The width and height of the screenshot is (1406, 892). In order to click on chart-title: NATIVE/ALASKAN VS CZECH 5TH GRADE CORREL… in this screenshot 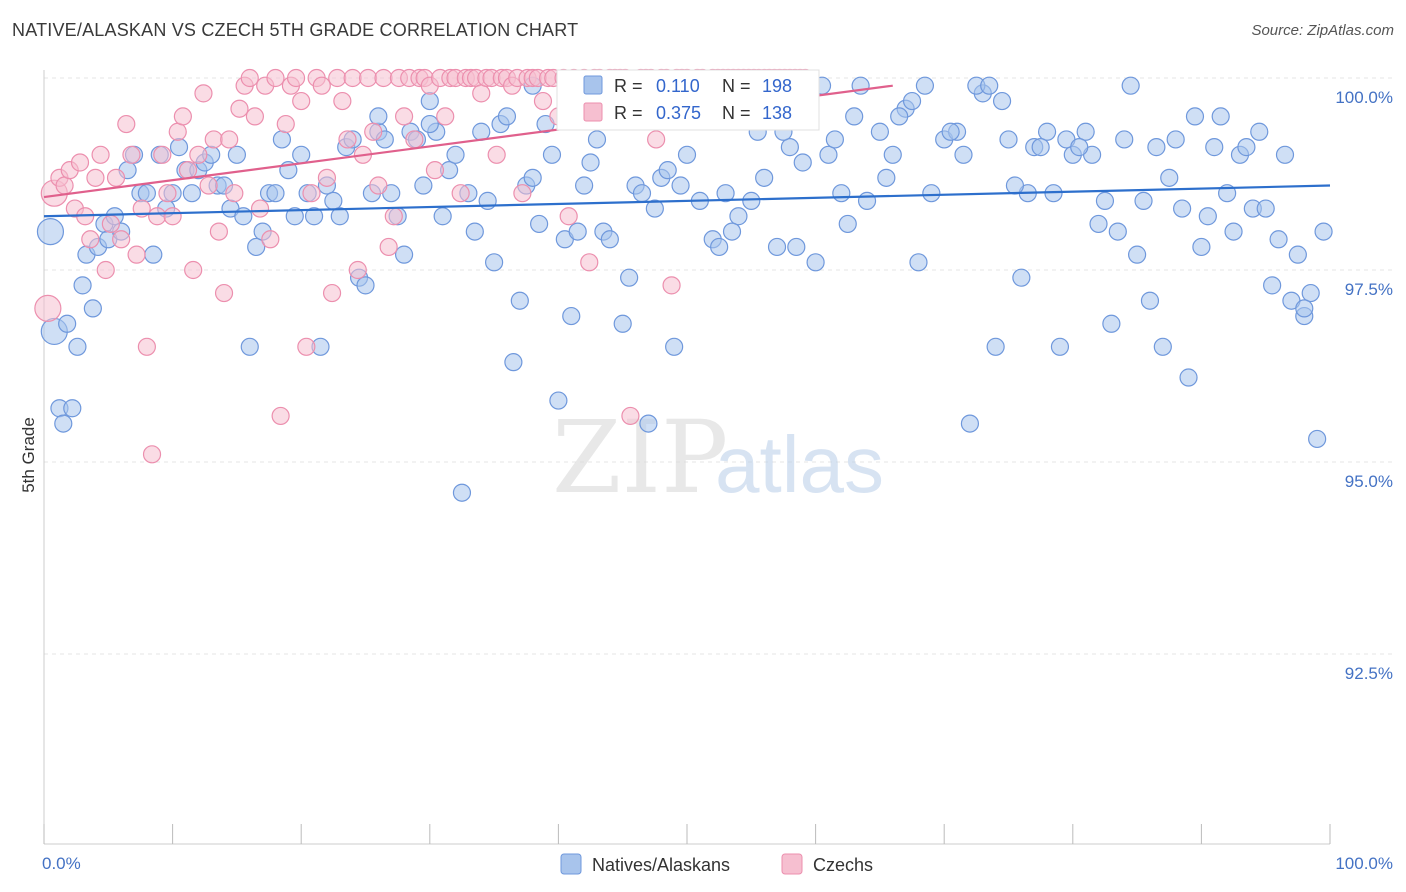, I will do `click(295, 30)`.